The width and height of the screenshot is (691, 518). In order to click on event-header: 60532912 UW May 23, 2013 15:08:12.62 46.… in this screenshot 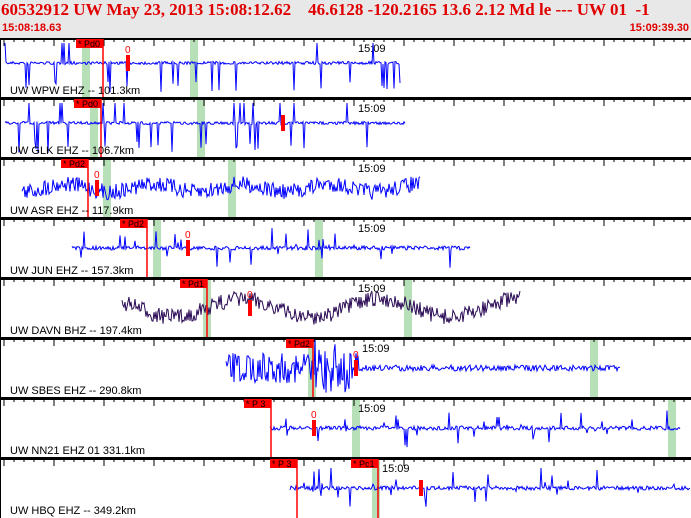, I will do `click(345, 19)`.